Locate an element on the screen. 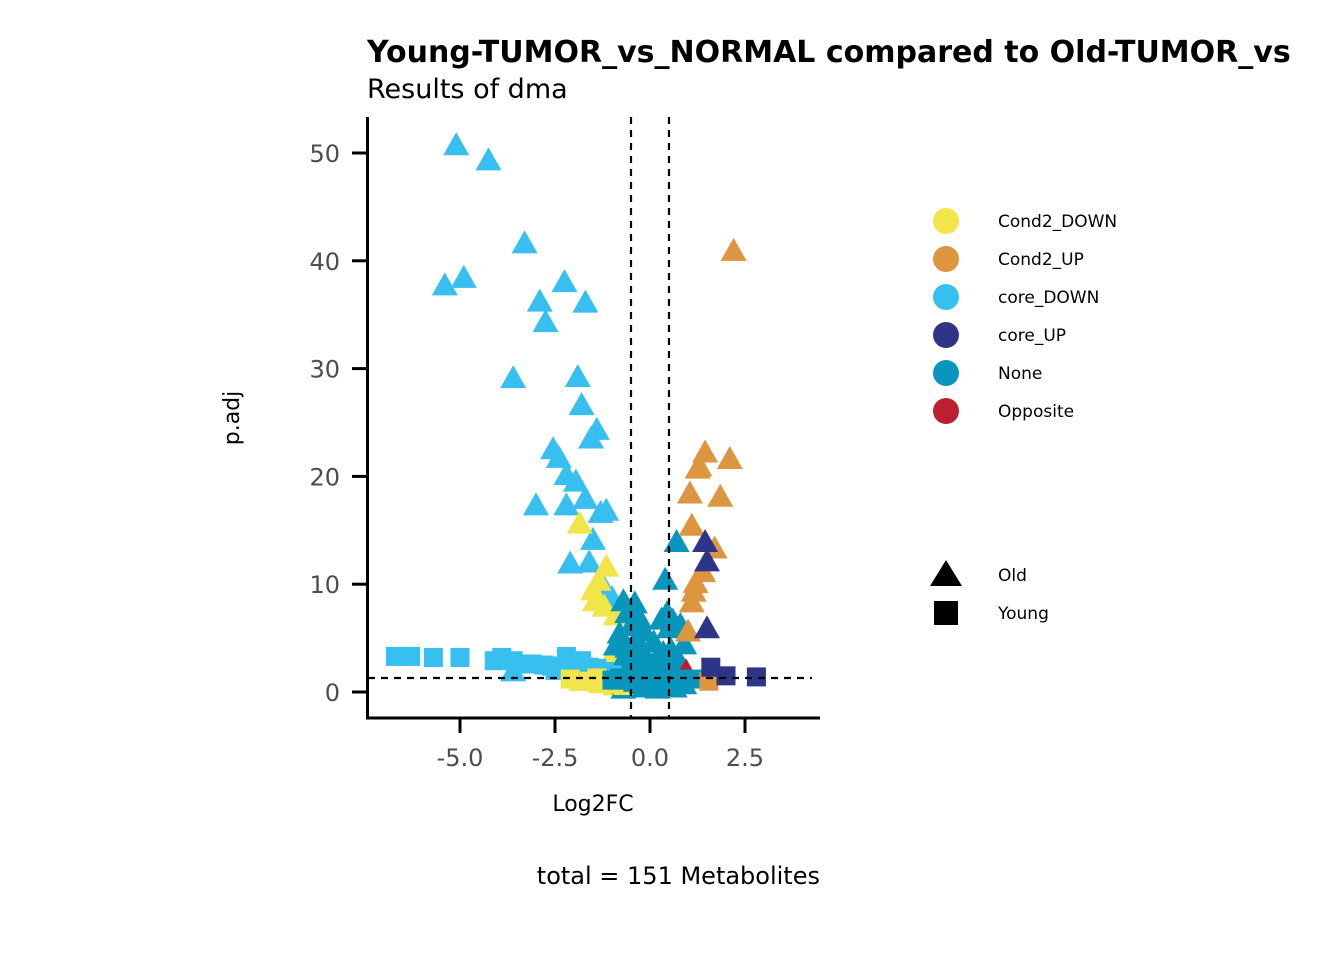 This screenshot has height=960, width=1344. legend-key-core-up is located at coordinates (946, 335).